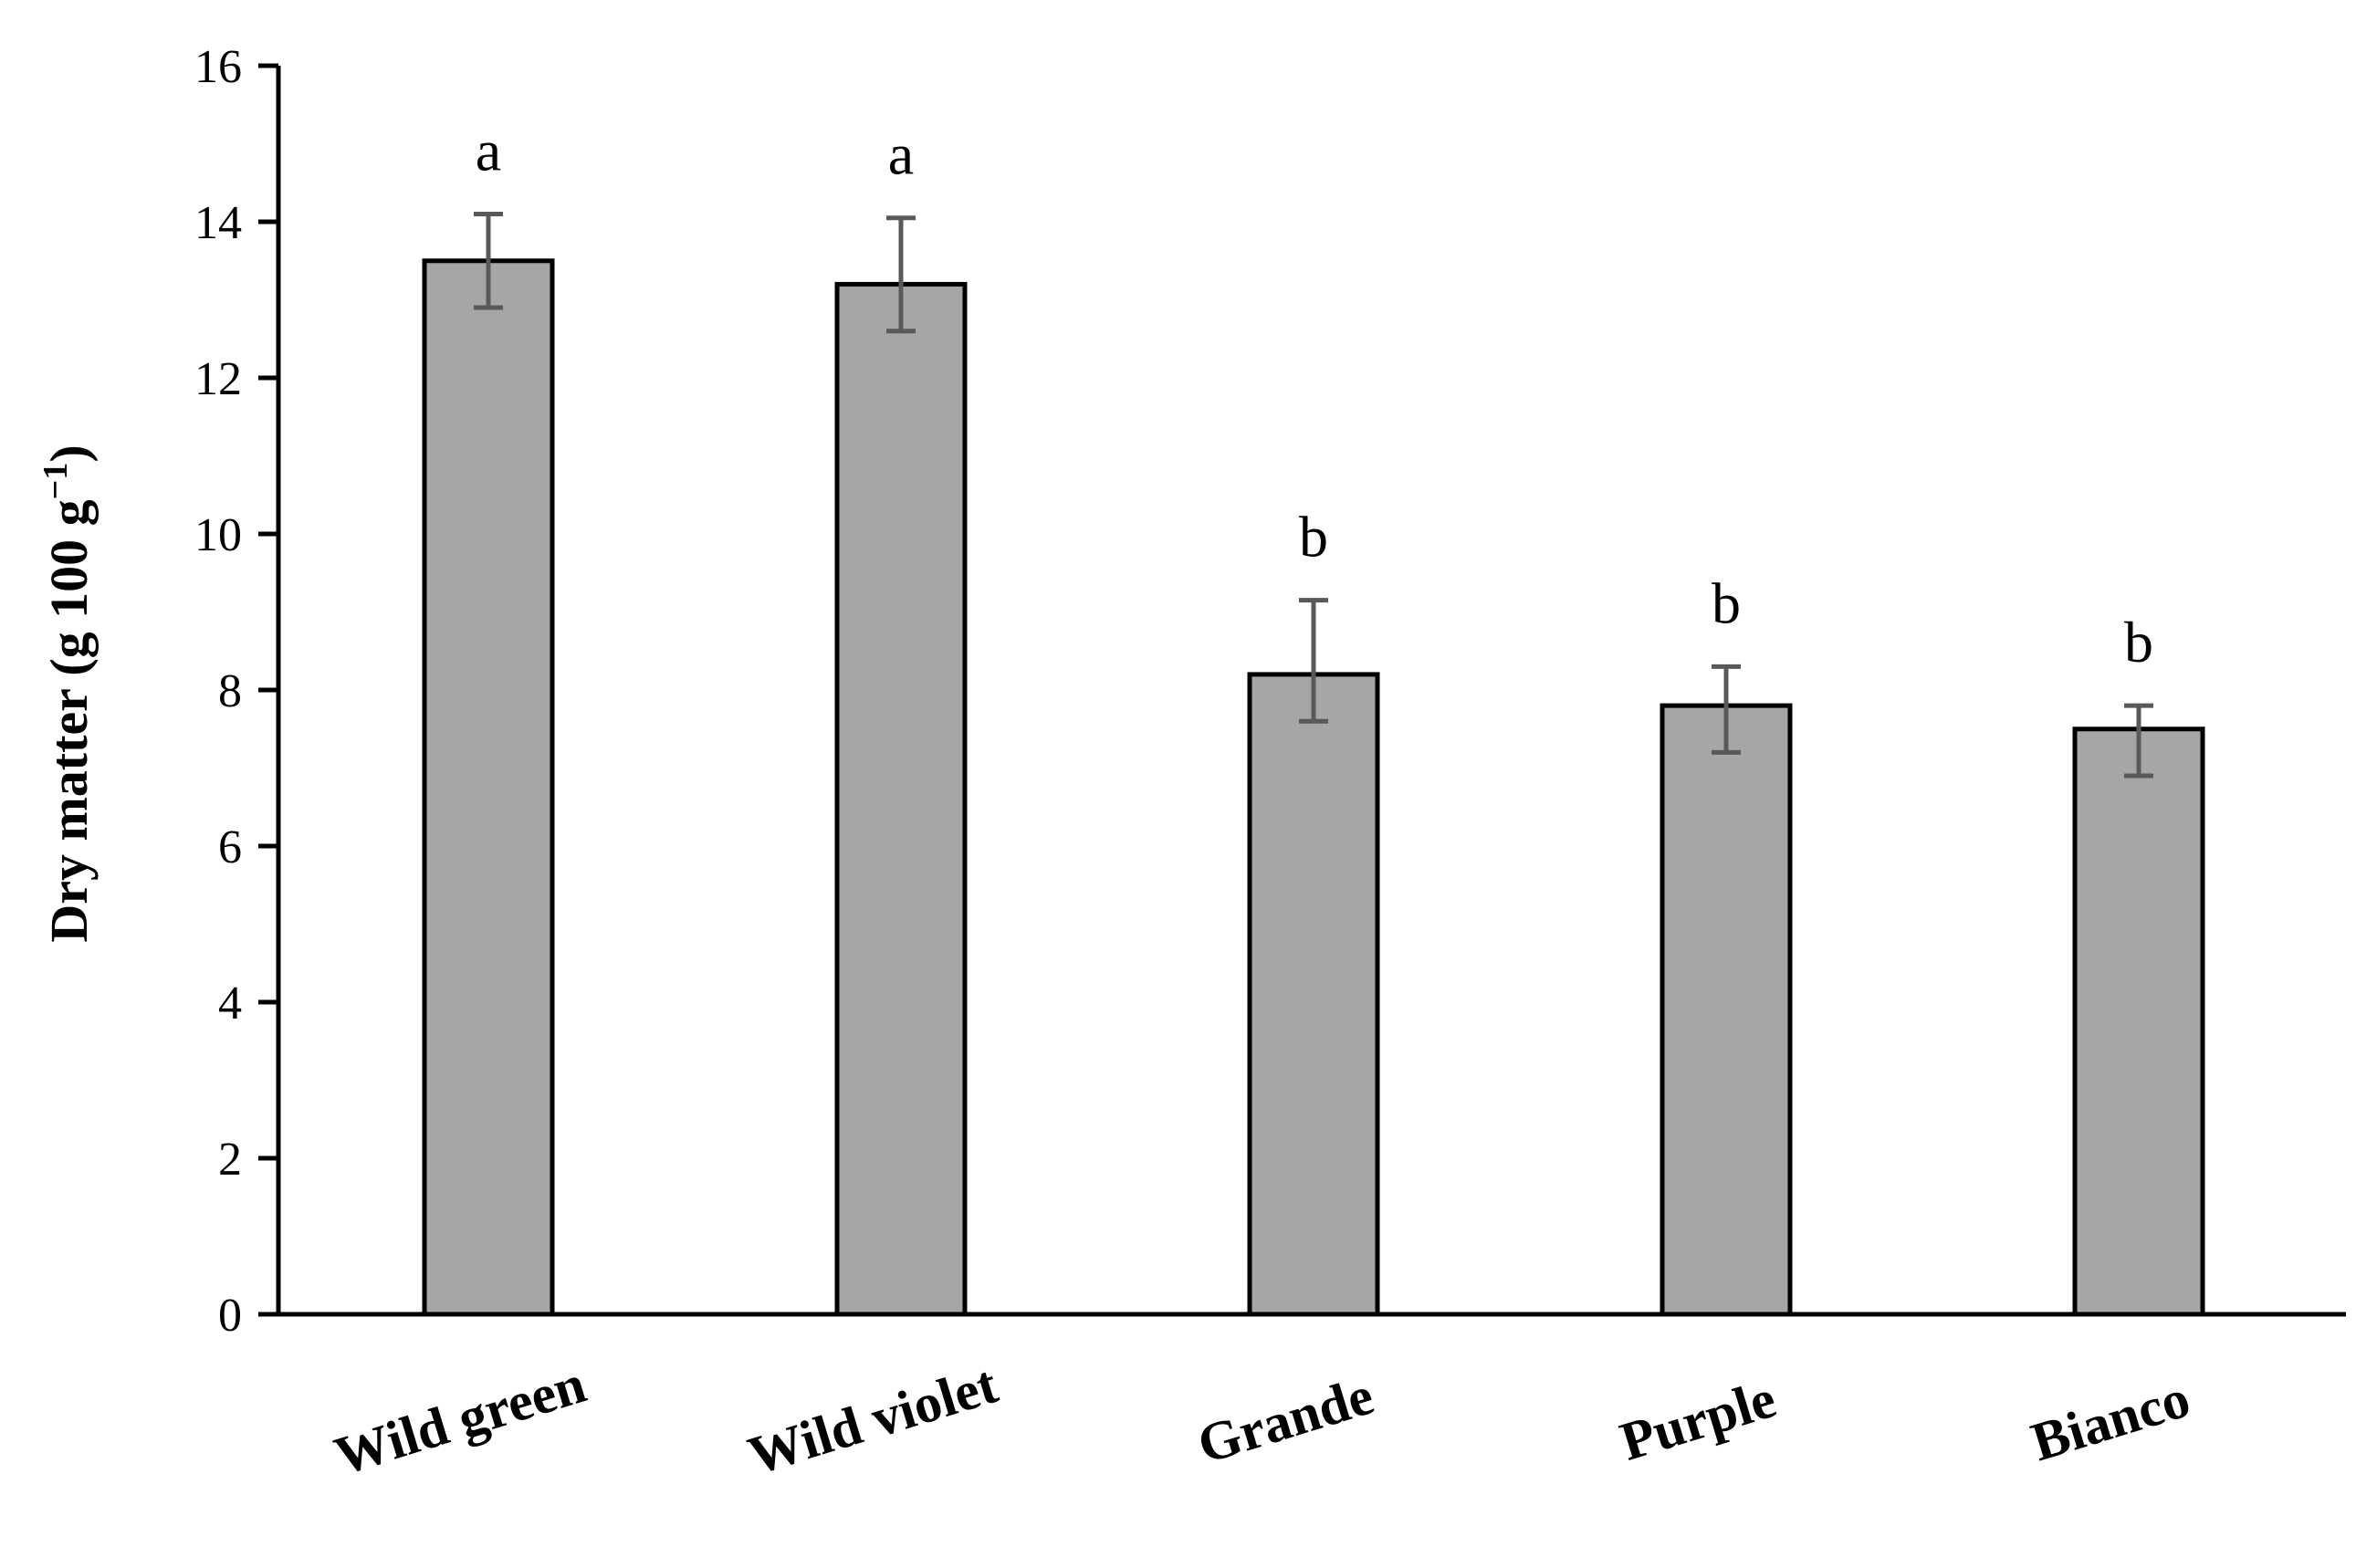  Describe the element at coordinates (488, 260) in the screenshot. I see `error-bar-wild-green` at that location.